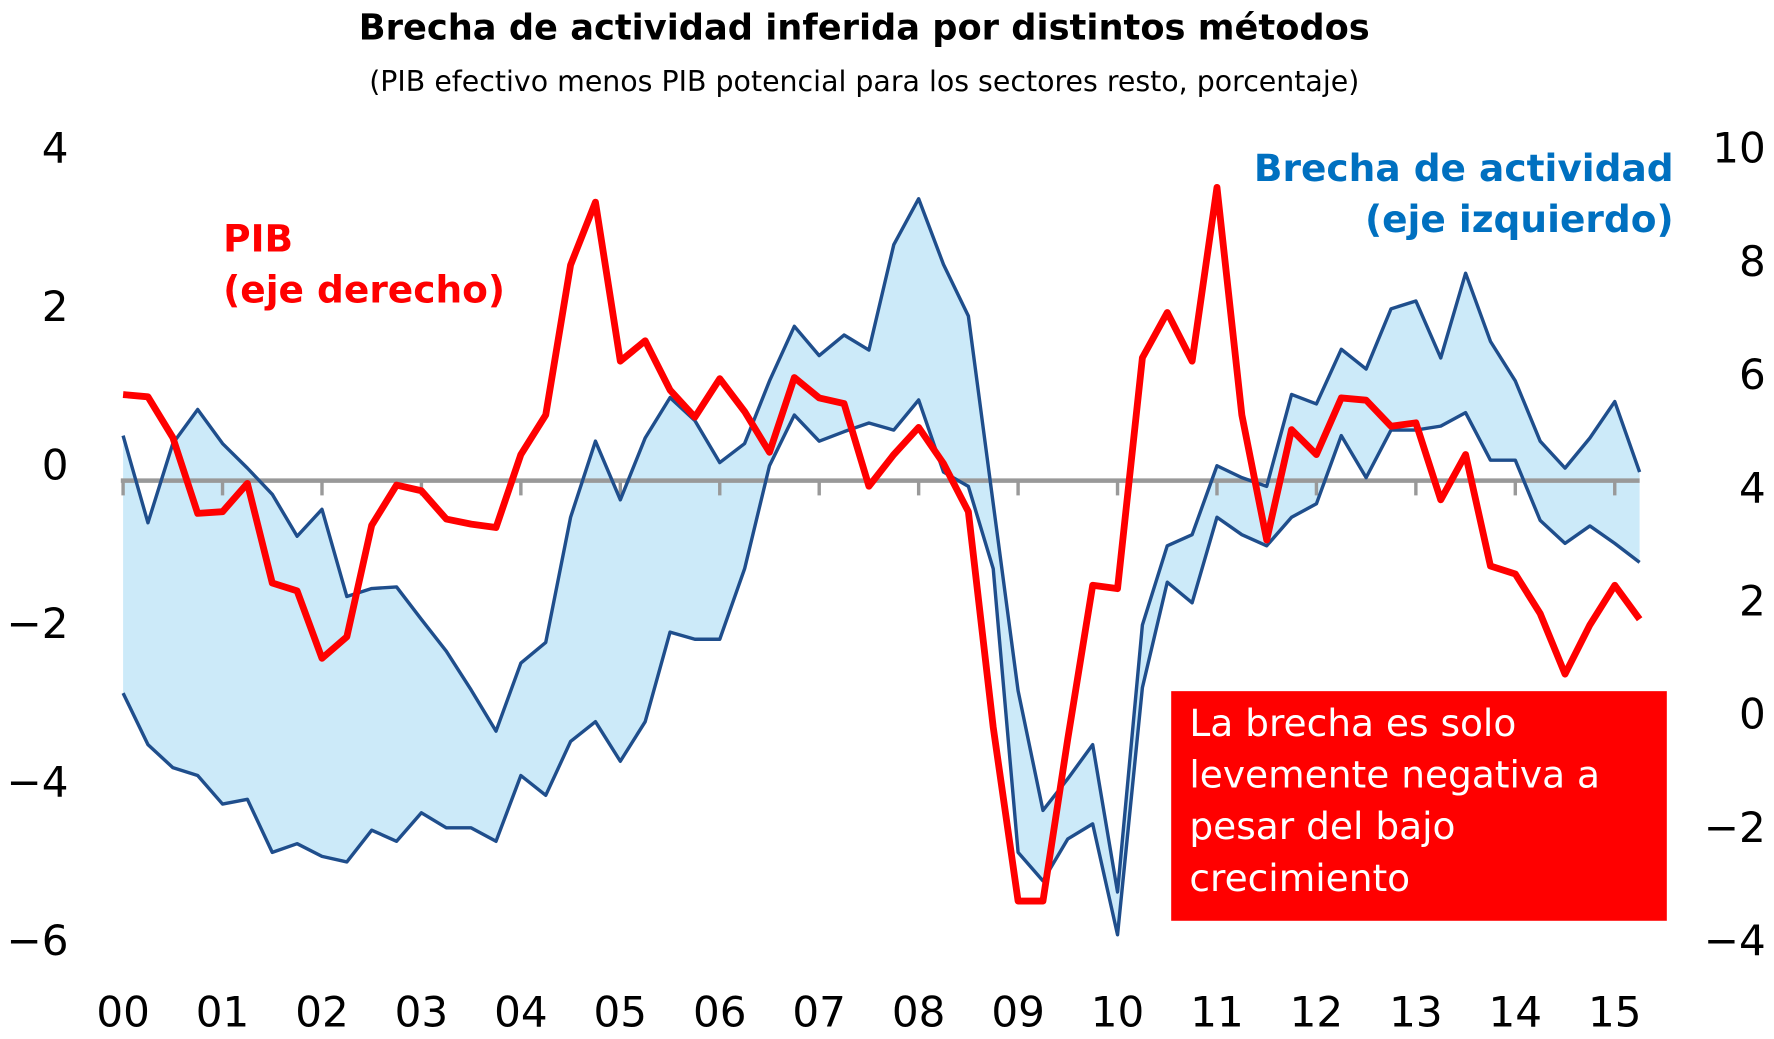 The image size is (1774, 1039). What do you see at coordinates (1217, 1012) in the screenshot?
I see `x-tick-label: 11` at bounding box center [1217, 1012].